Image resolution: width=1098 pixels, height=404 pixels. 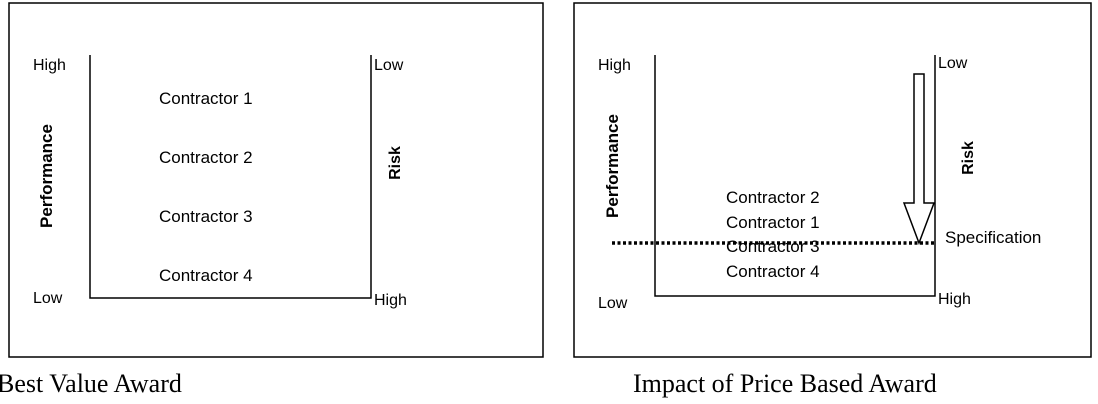 I want to click on right-top-right-label: Low, so click(x=953, y=63).